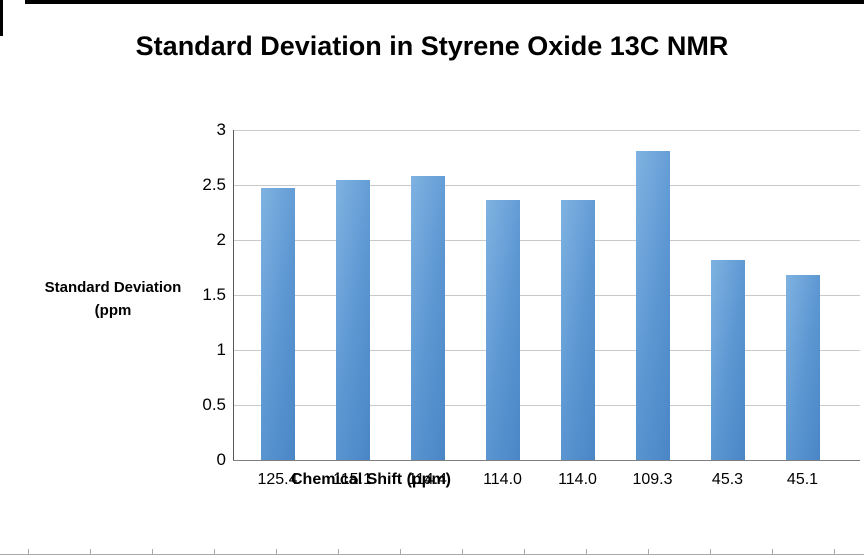  I want to click on x-axis-title: Chemical Shift (ppm), so click(371, 479).